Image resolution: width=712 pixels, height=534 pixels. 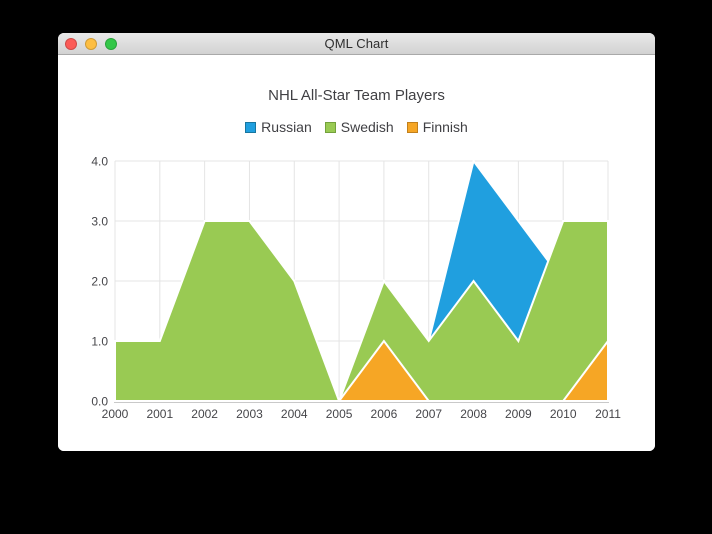 I want to click on area-finnish, so click(x=362, y=369).